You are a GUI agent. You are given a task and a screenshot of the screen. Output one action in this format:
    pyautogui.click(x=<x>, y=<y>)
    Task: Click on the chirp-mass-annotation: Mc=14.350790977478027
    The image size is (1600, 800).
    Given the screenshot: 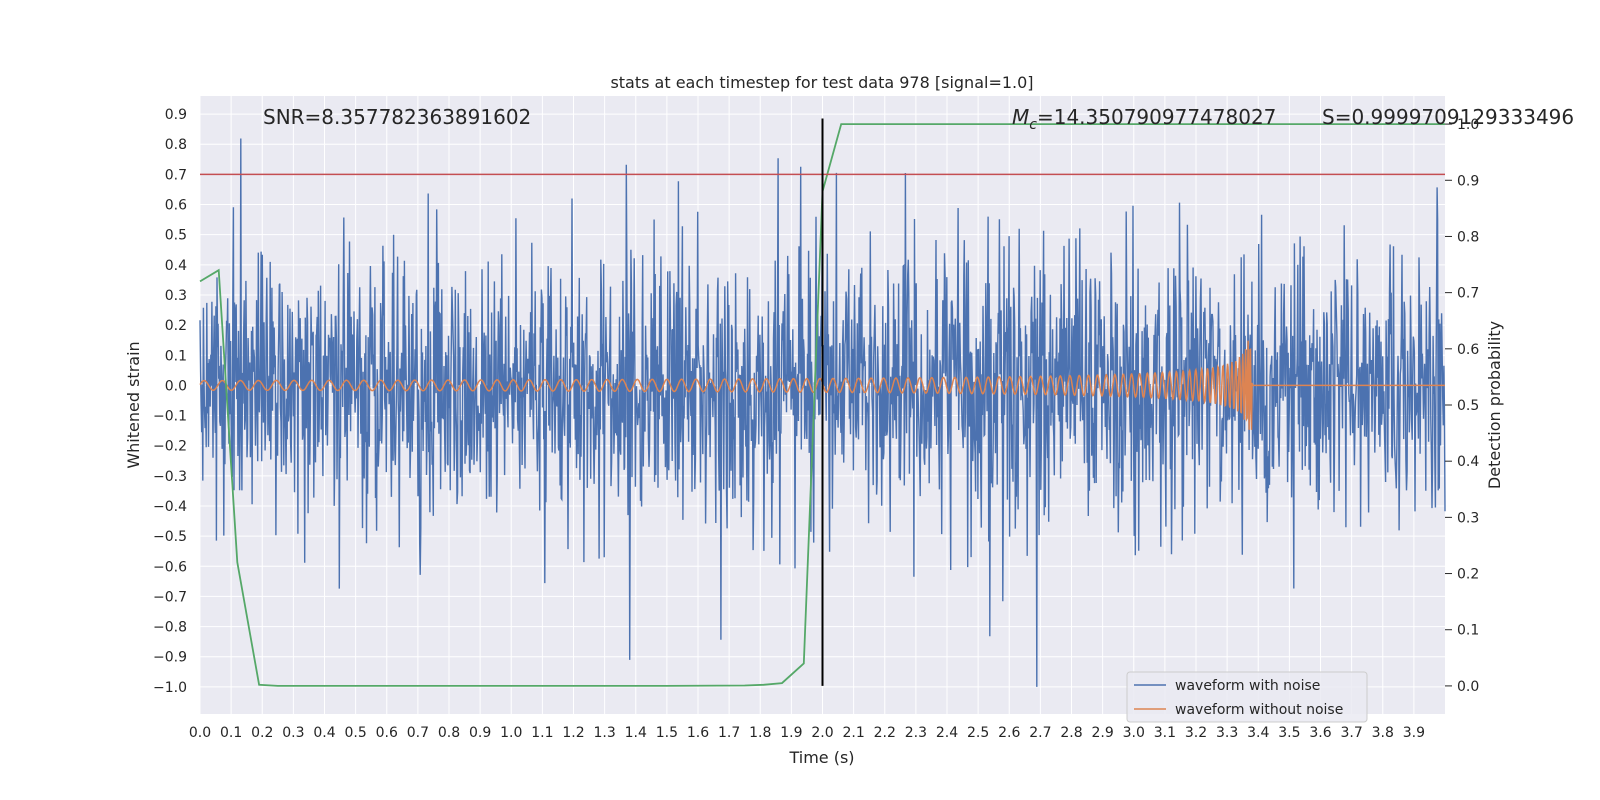 What is the action you would take?
    pyautogui.click(x=1144, y=119)
    